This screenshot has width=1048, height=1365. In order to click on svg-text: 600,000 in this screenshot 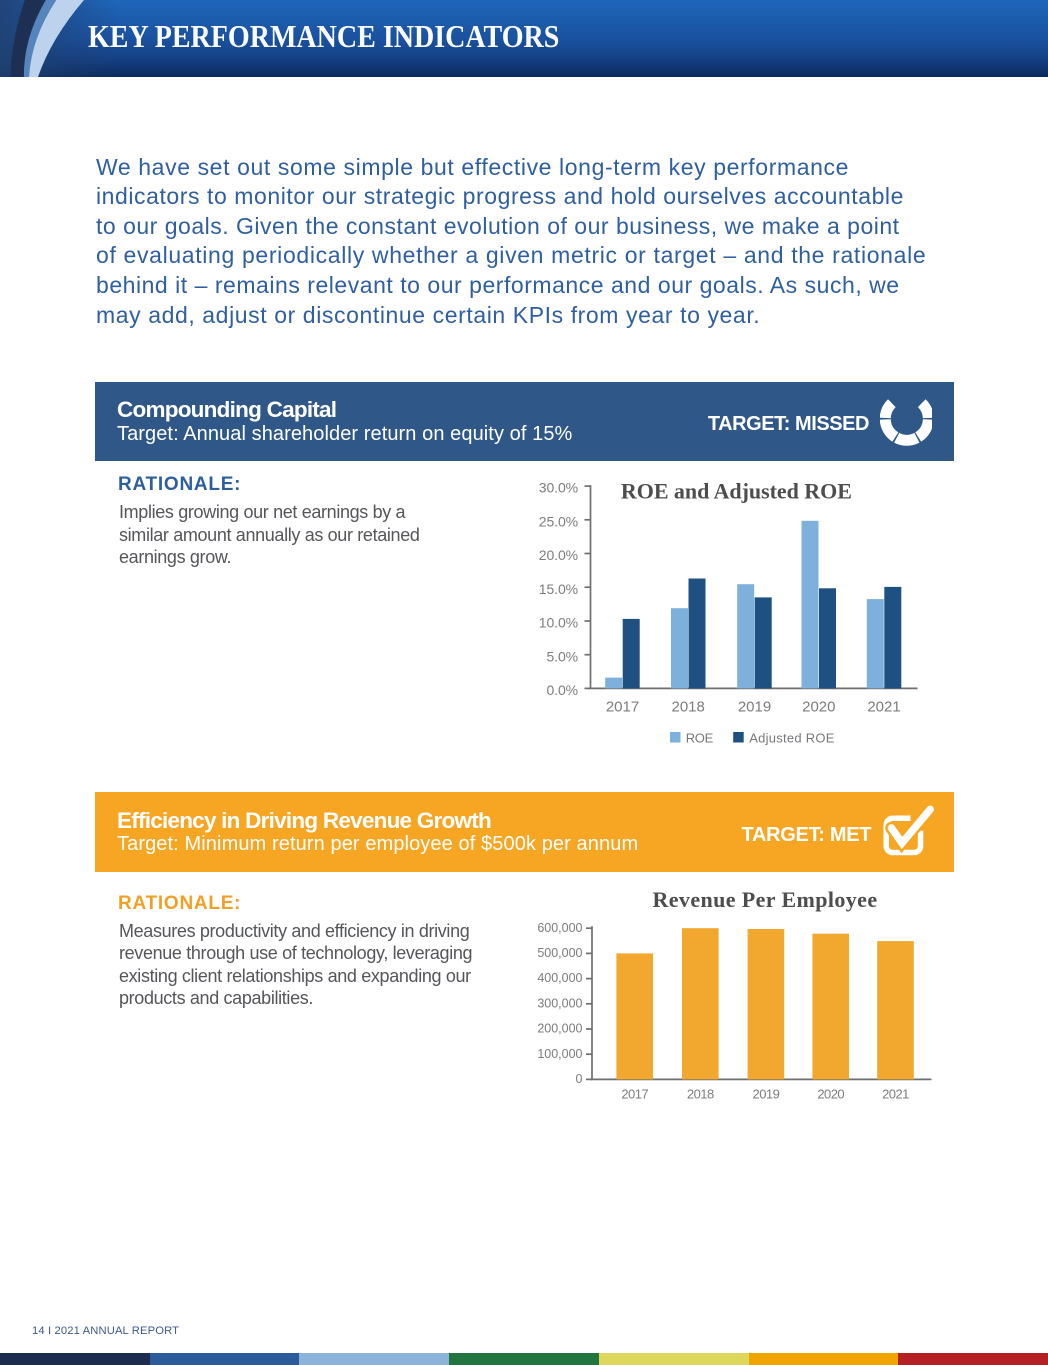, I will do `click(559, 928)`.